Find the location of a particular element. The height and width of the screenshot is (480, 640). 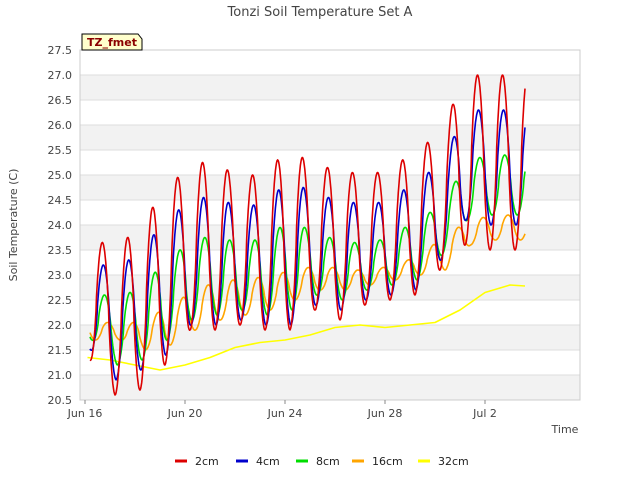

legend-label-8cm: 8cm is located at coordinates (328, 461).